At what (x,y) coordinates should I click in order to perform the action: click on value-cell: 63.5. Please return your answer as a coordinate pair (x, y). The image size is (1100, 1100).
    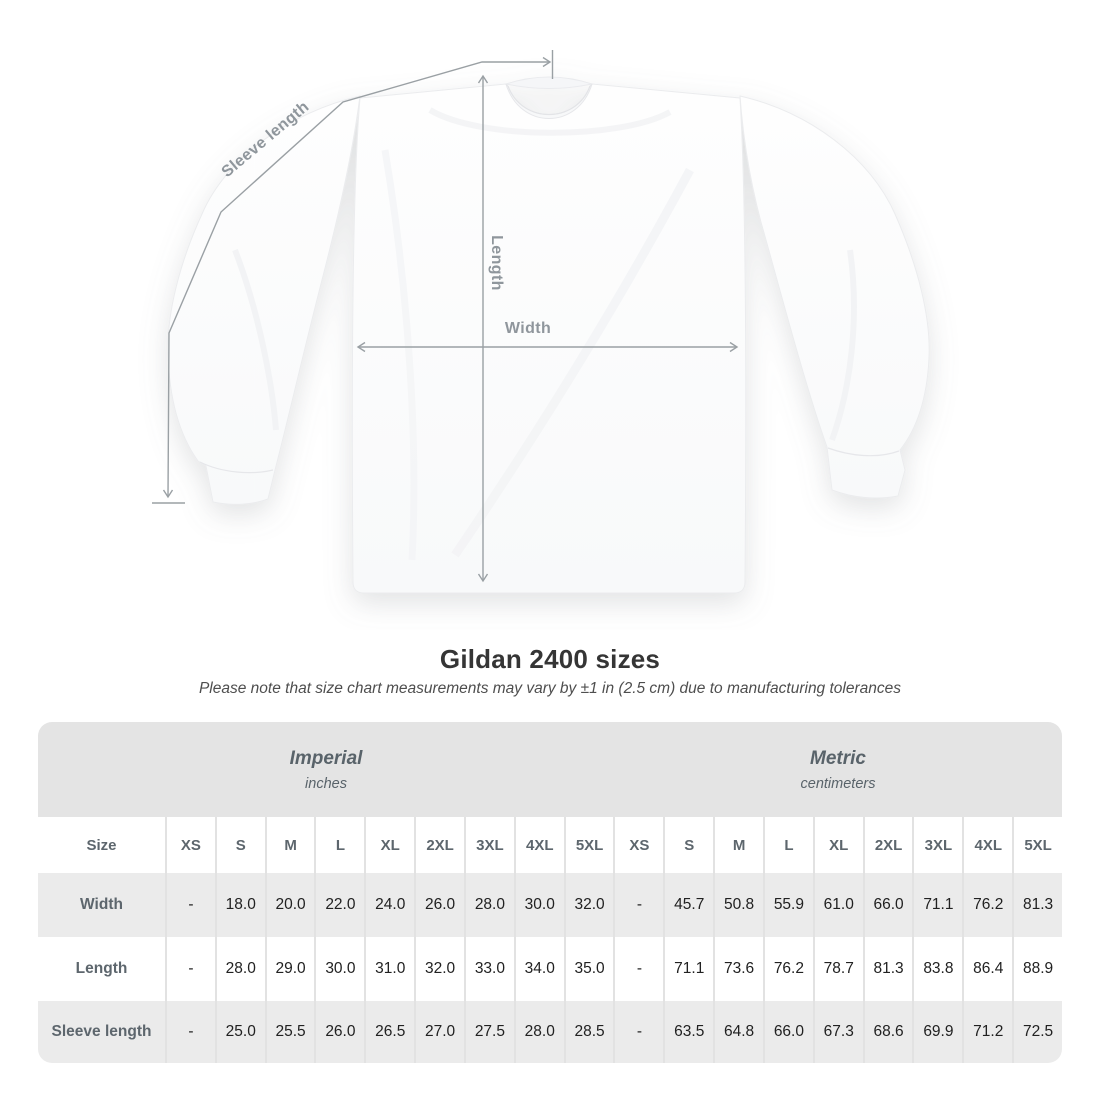
    Looking at the image, I should click on (688, 1032).